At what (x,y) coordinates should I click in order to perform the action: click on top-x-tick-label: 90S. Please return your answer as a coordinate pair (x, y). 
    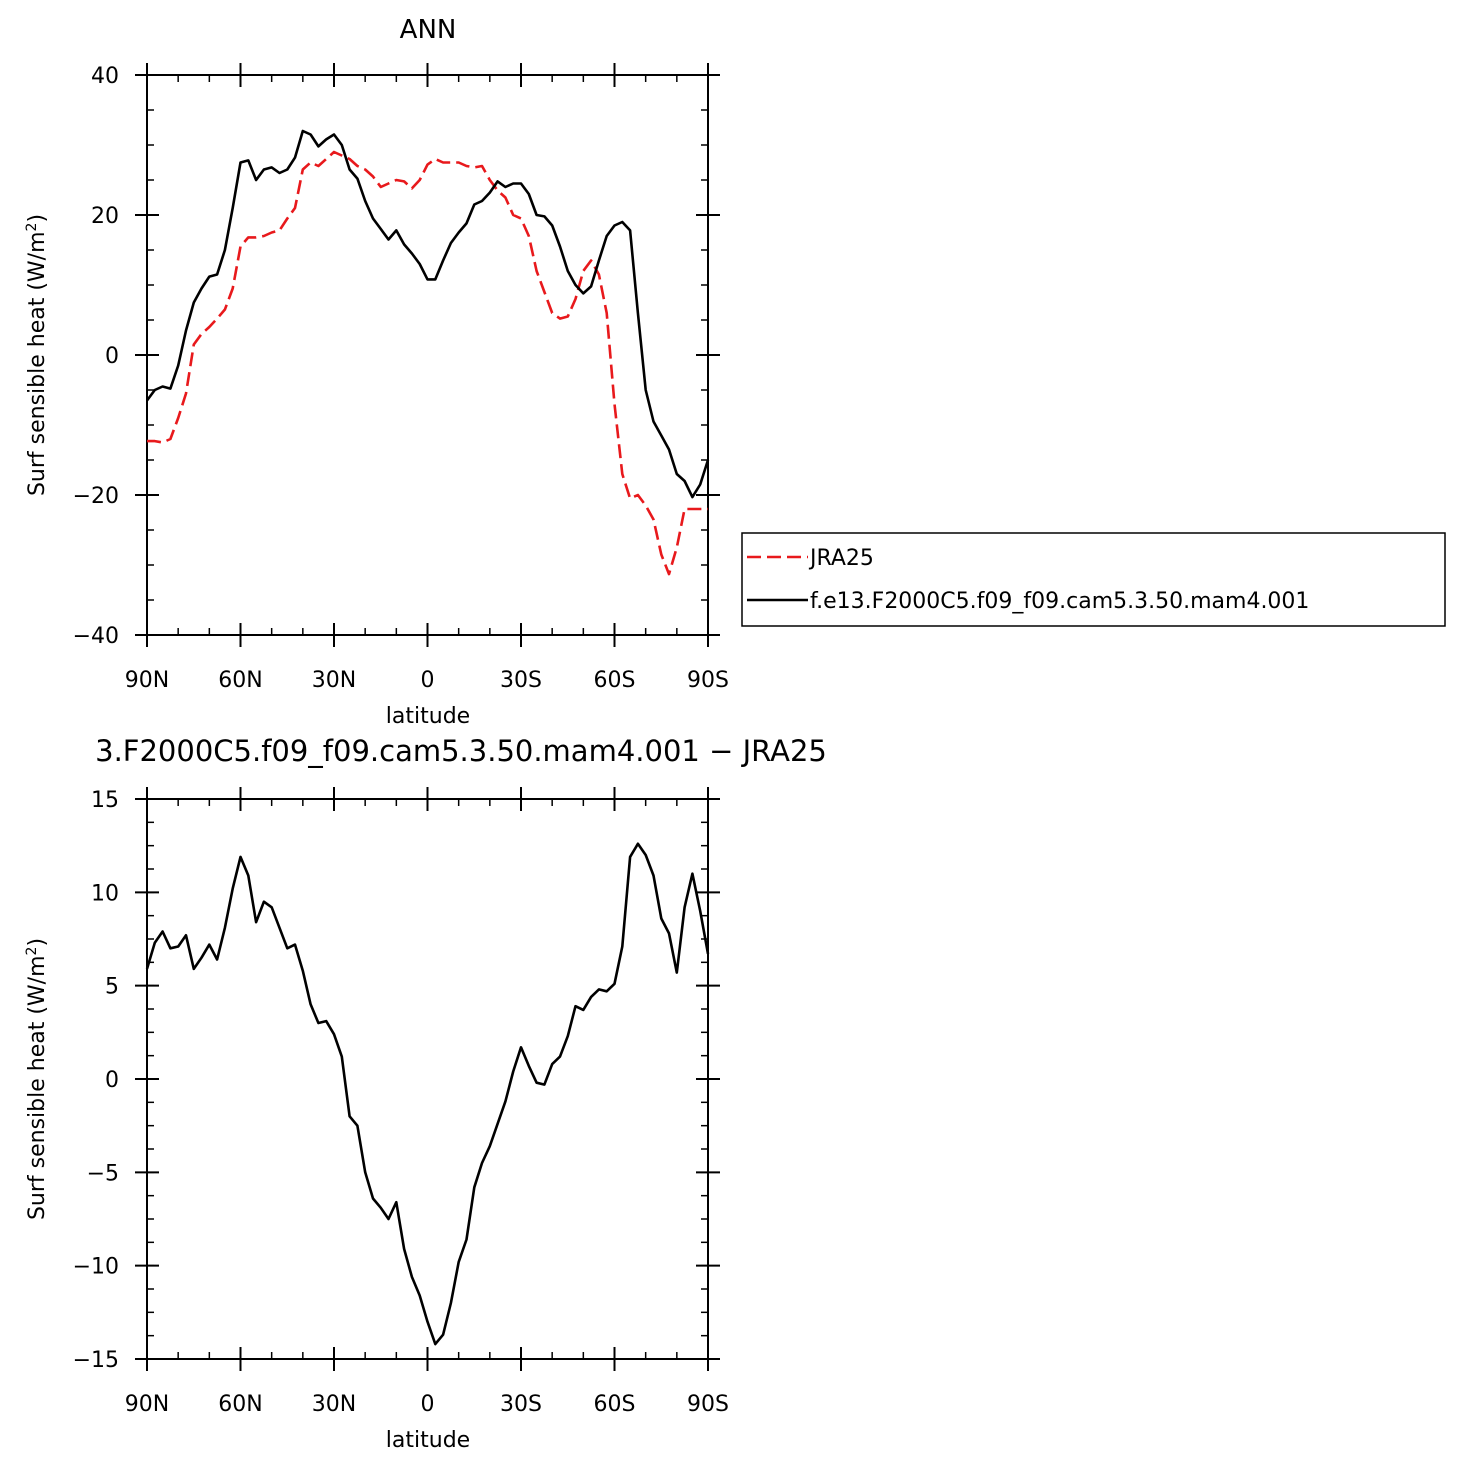
    Looking at the image, I should click on (708, 680).